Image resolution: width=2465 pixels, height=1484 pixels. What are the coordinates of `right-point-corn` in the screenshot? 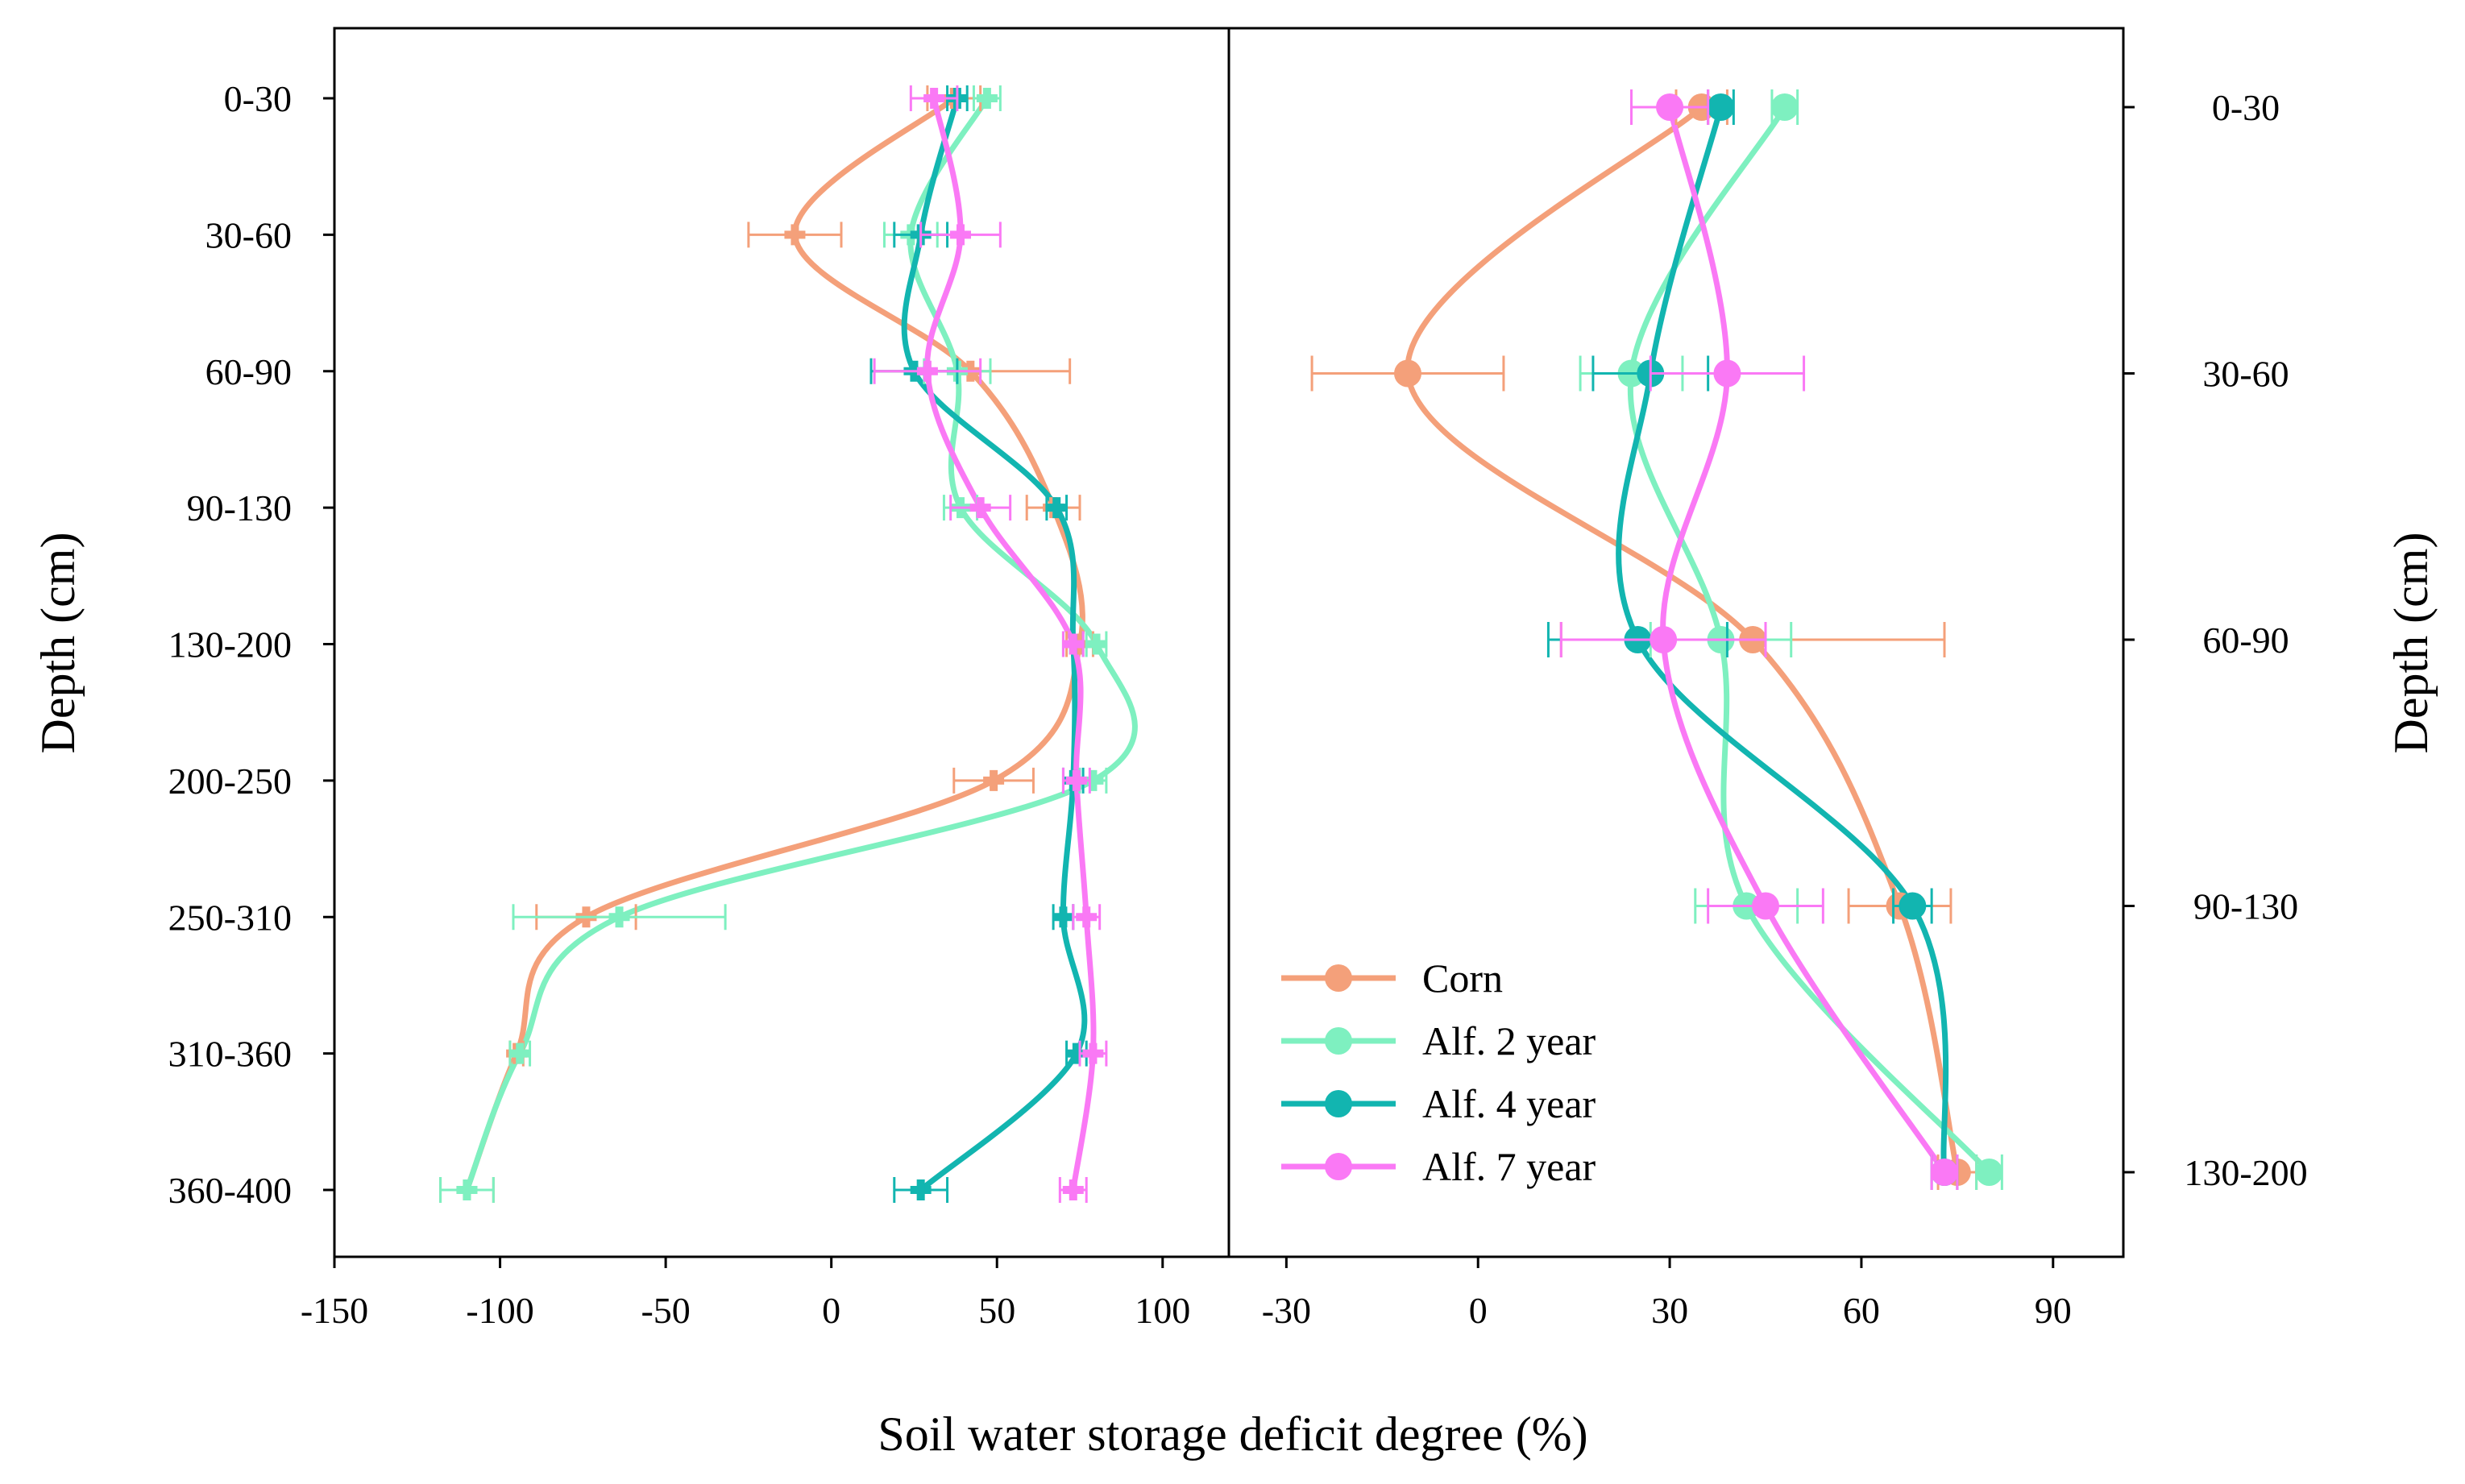 It's located at (1408, 373).